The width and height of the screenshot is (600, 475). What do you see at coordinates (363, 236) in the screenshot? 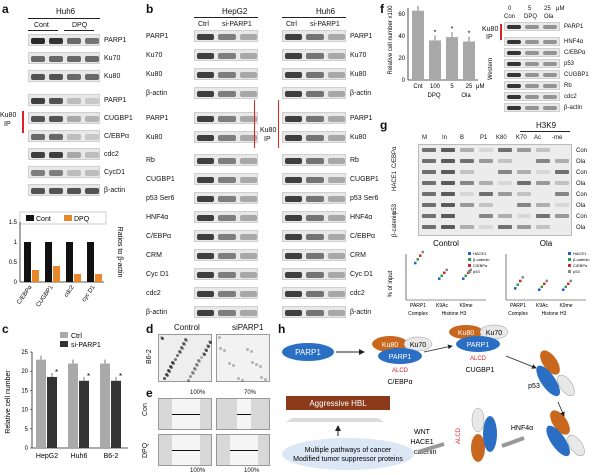
I see `panel-b-right-label-10: C/EBPα` at bounding box center [363, 236].